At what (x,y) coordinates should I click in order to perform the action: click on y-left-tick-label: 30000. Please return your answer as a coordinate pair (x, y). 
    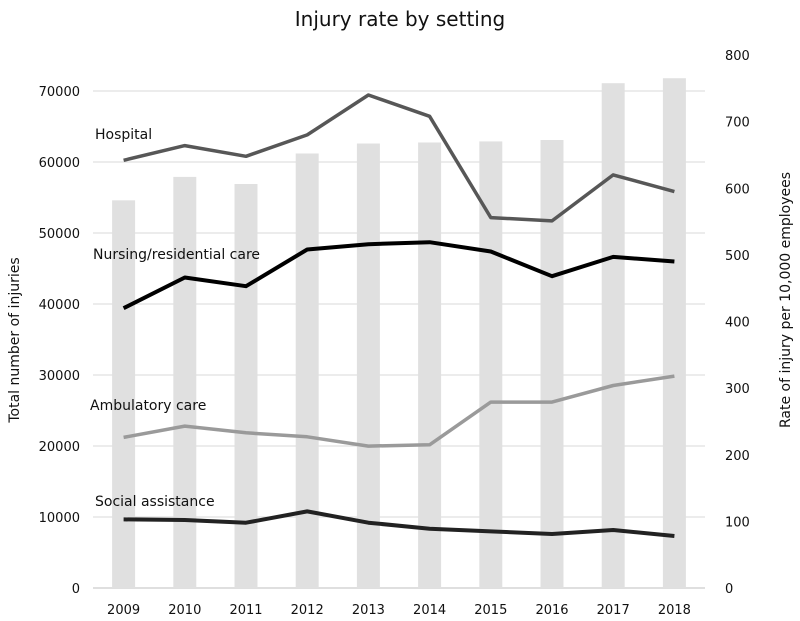
    Looking at the image, I should click on (59, 376).